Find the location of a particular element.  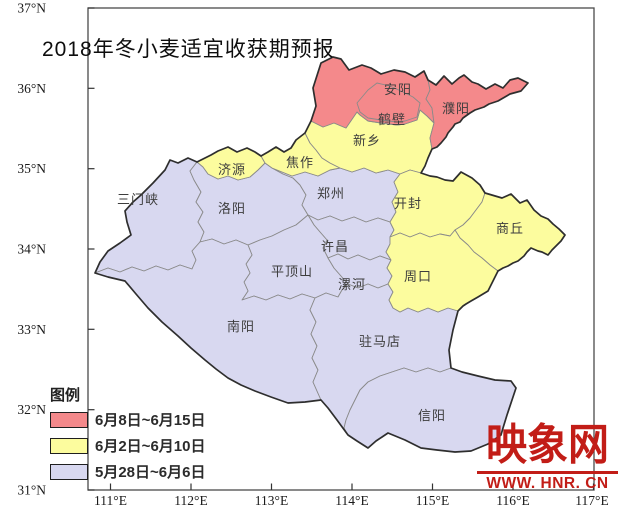

legend-label: 5月28日~6月6日 is located at coordinates (150, 472).